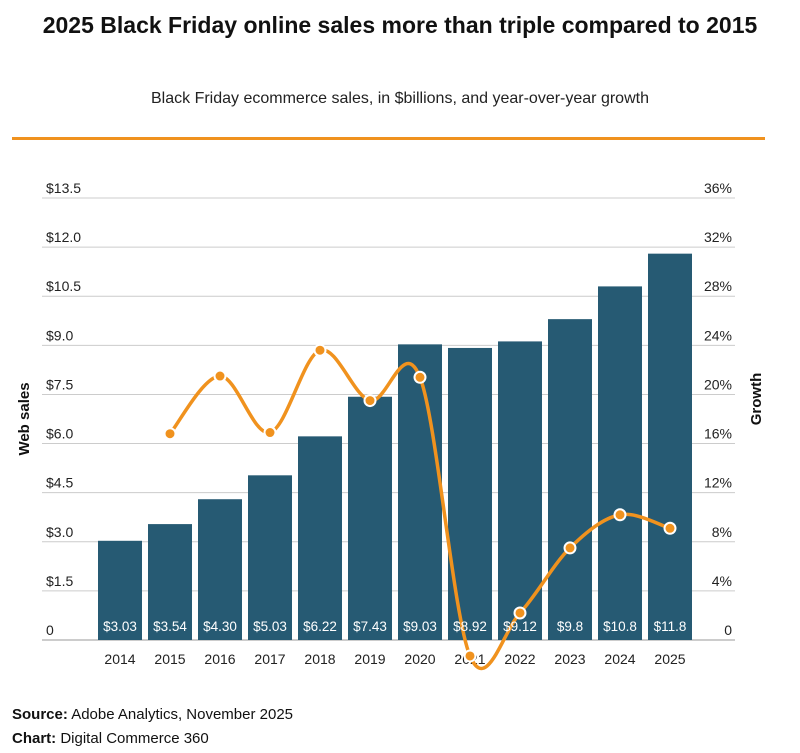 The image size is (800, 753). Describe the element at coordinates (570, 479) in the screenshot. I see `bar-2023` at that location.